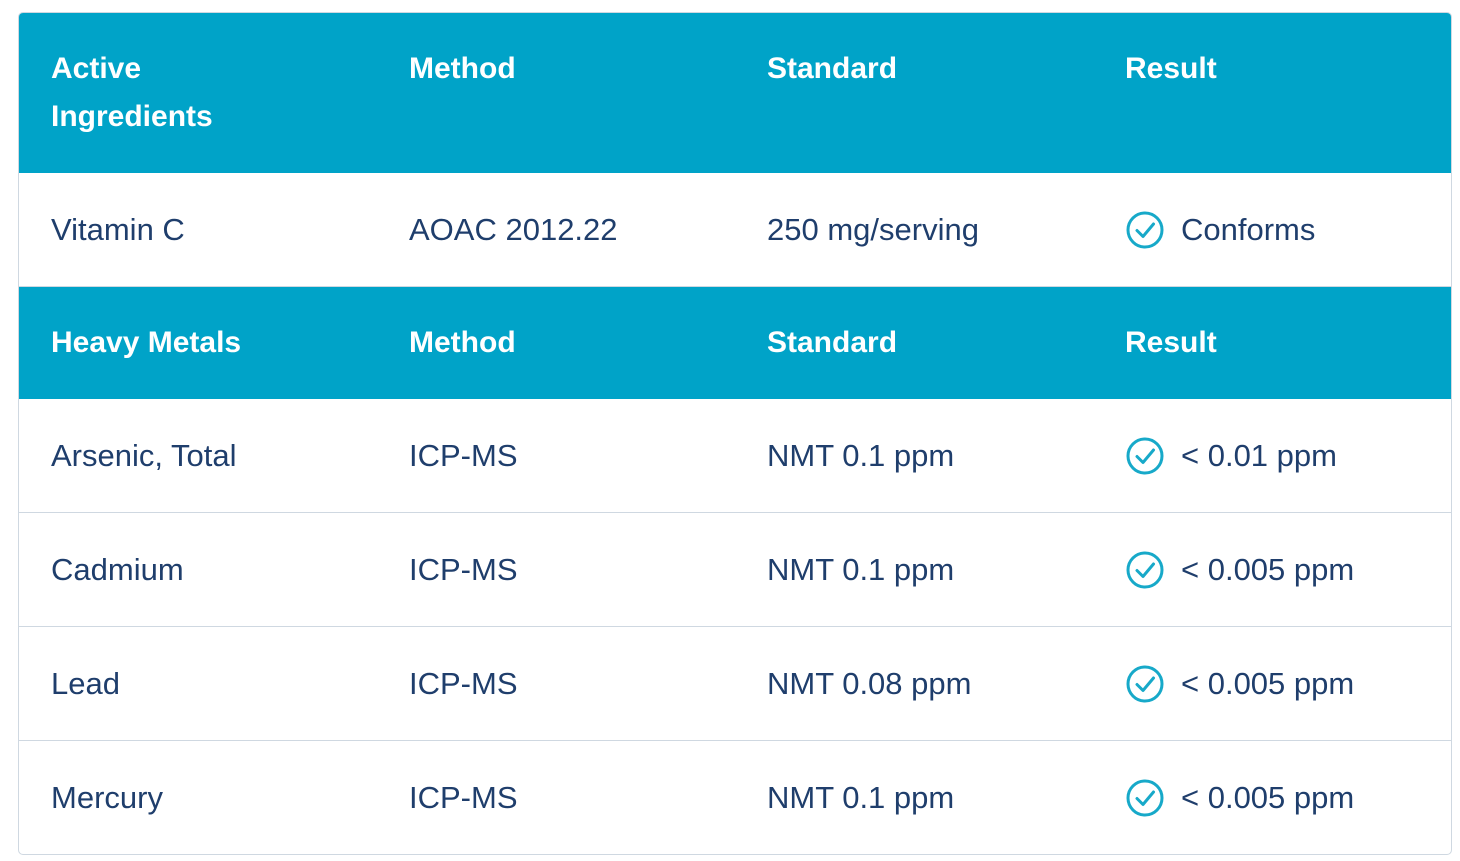 The image size is (1460, 861). Describe the element at coordinates (118, 229) in the screenshot. I see `cell-text: Vitamin C` at that location.